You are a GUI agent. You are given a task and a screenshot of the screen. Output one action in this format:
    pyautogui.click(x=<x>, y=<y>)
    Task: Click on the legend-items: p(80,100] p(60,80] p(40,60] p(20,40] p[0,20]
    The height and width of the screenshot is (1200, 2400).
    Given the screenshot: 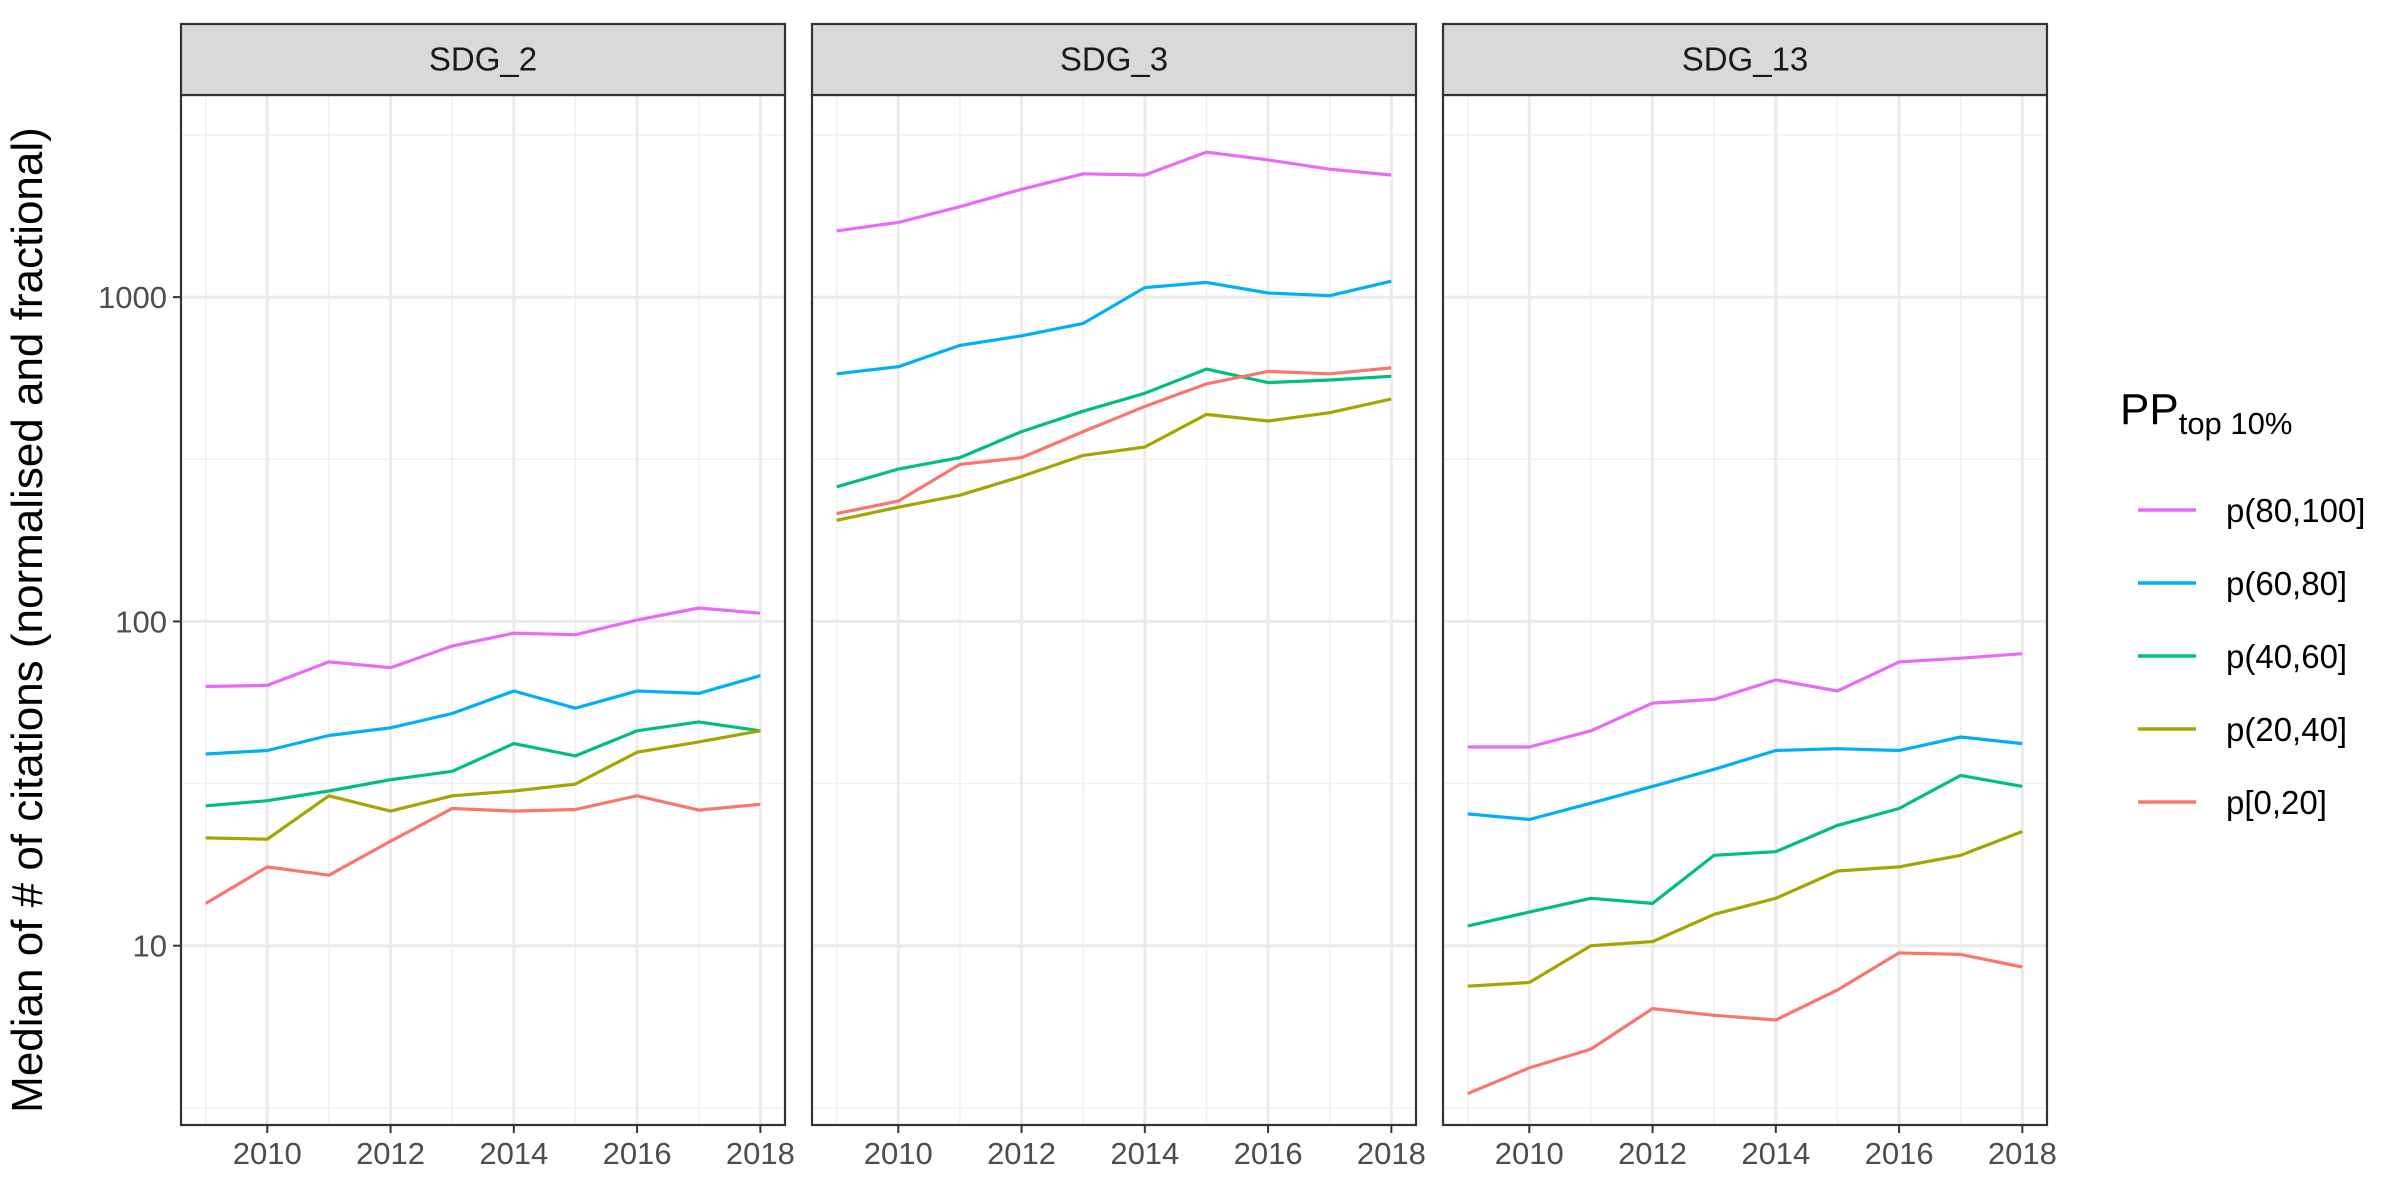 What is the action you would take?
    pyautogui.click(x=2251, y=656)
    